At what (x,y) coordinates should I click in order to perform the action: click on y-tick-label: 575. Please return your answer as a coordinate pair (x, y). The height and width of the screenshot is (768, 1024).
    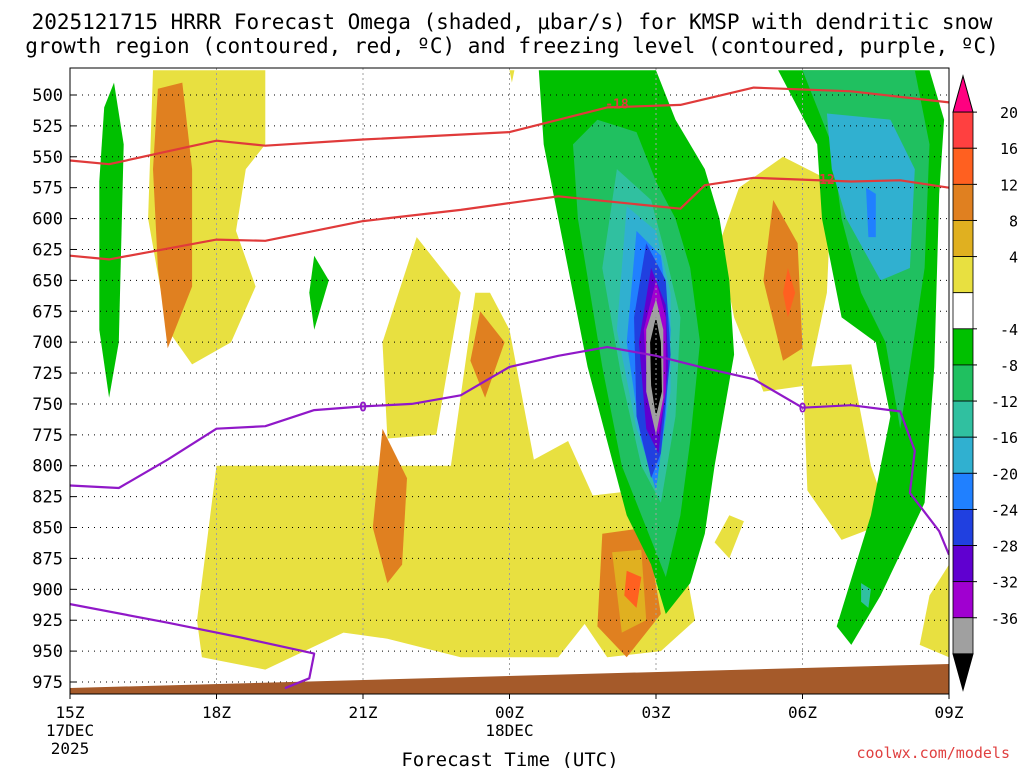
    Looking at the image, I should click on (47, 189).